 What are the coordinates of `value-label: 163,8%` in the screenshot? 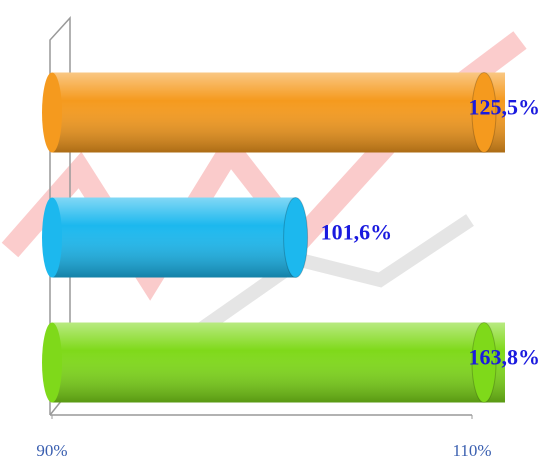 It's located at (505, 357).